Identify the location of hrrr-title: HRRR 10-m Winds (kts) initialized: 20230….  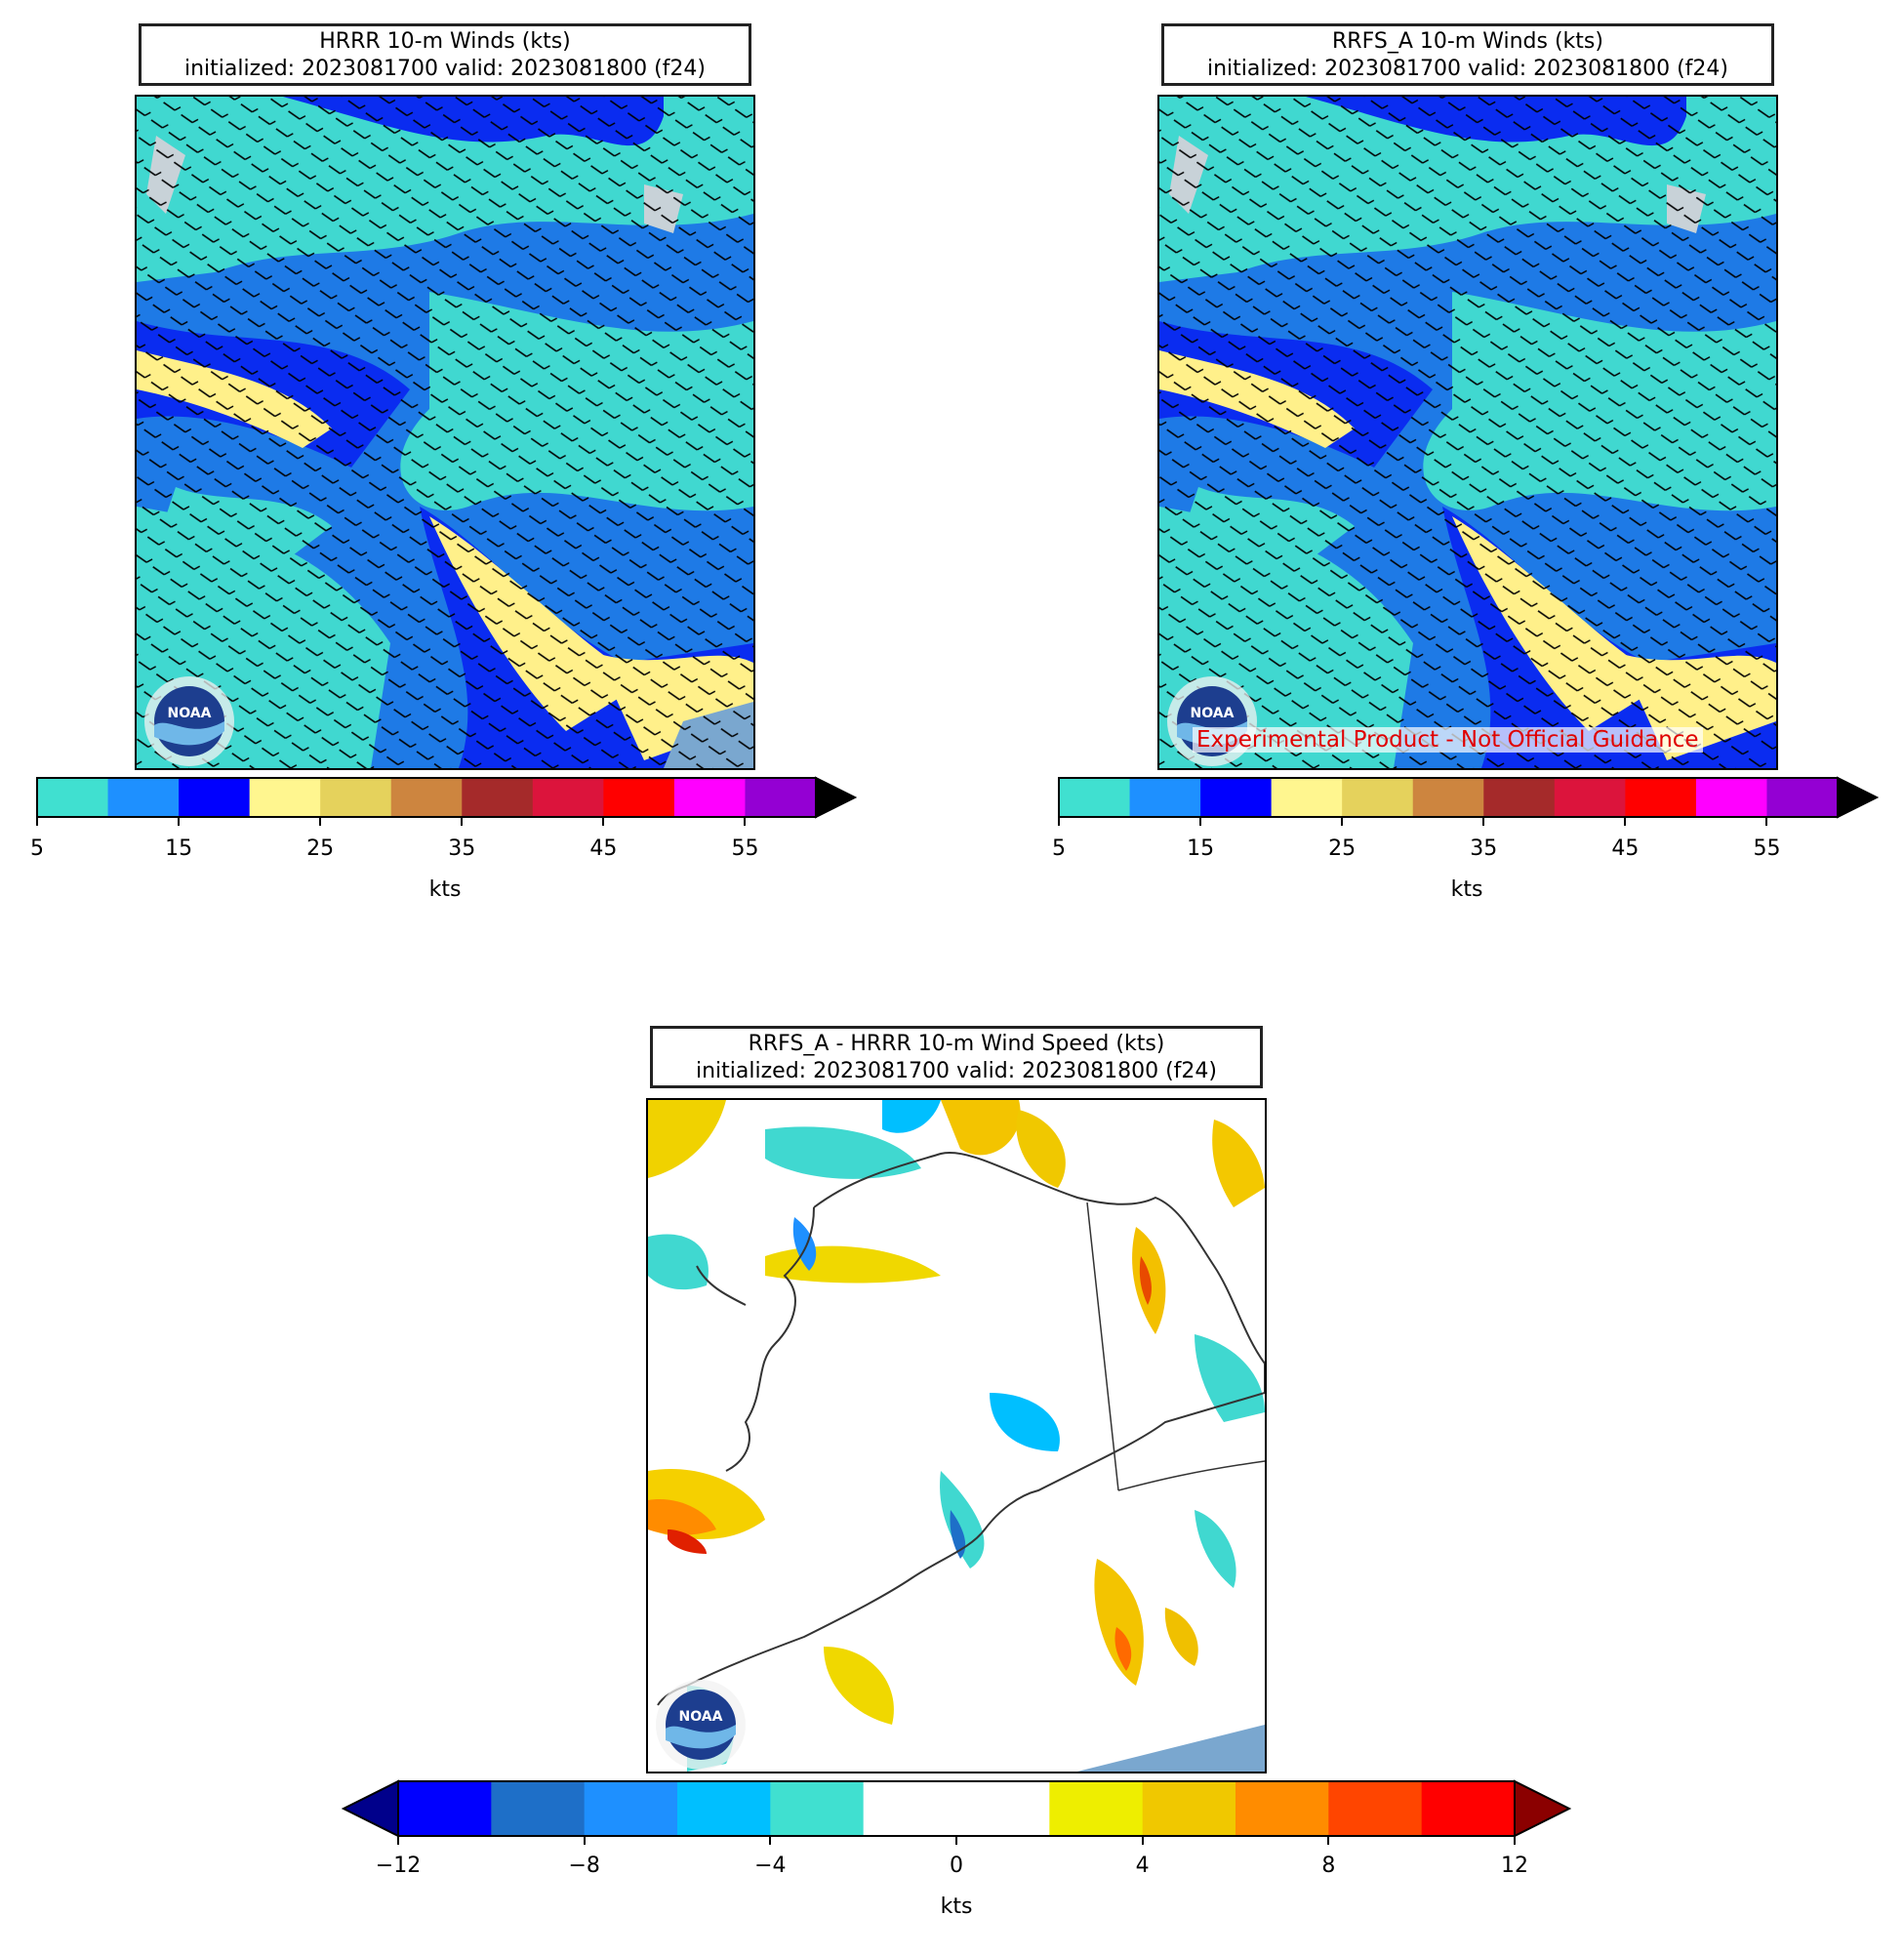
(445, 55).